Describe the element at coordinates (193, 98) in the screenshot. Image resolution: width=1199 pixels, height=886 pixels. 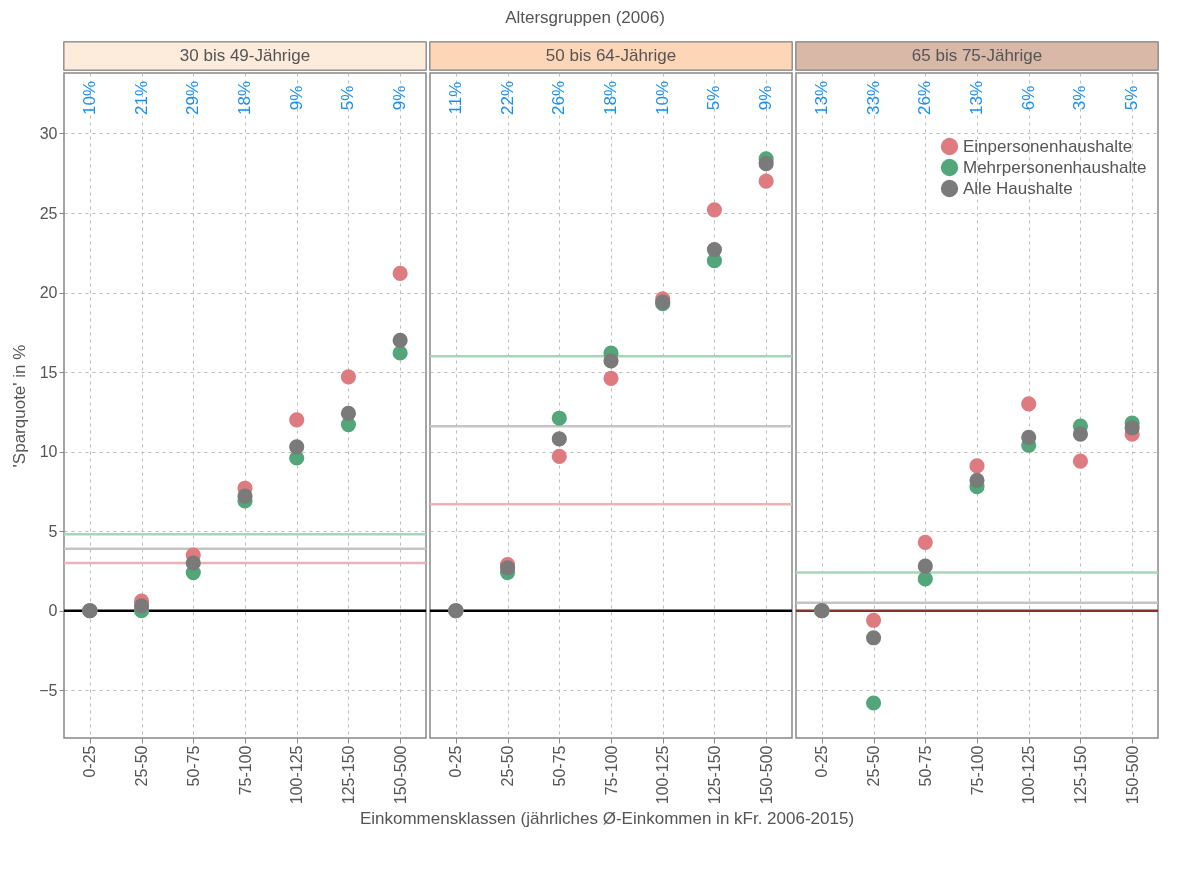
I see `annotation: 29%` at that location.